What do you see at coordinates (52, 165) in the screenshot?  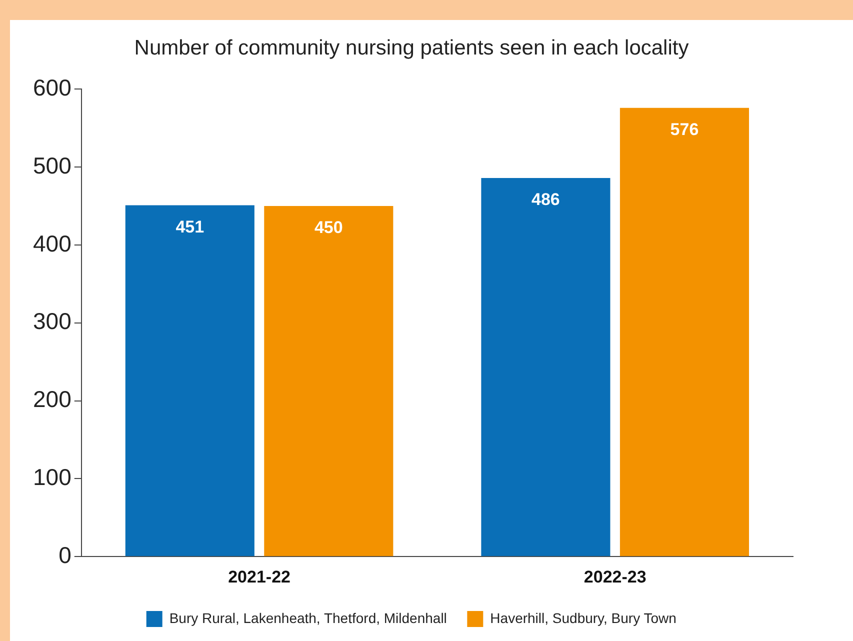 I see `y-tick-label: 500` at bounding box center [52, 165].